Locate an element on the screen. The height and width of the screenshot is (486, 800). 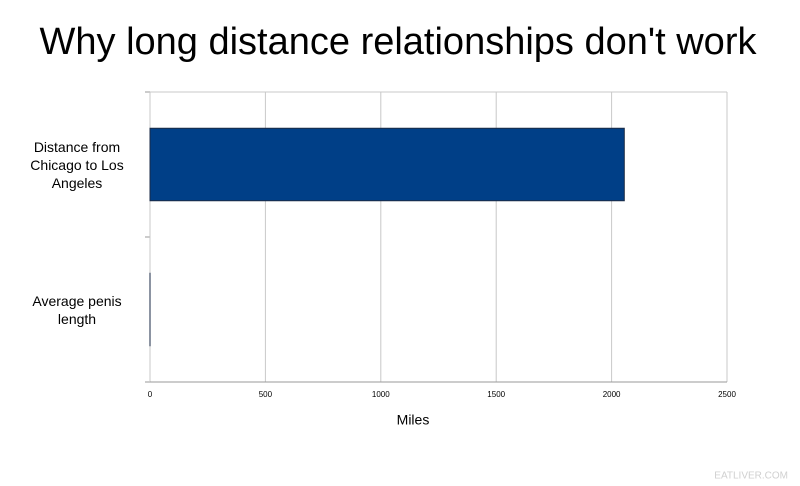
x-tick-label: 2500 is located at coordinates (727, 394).